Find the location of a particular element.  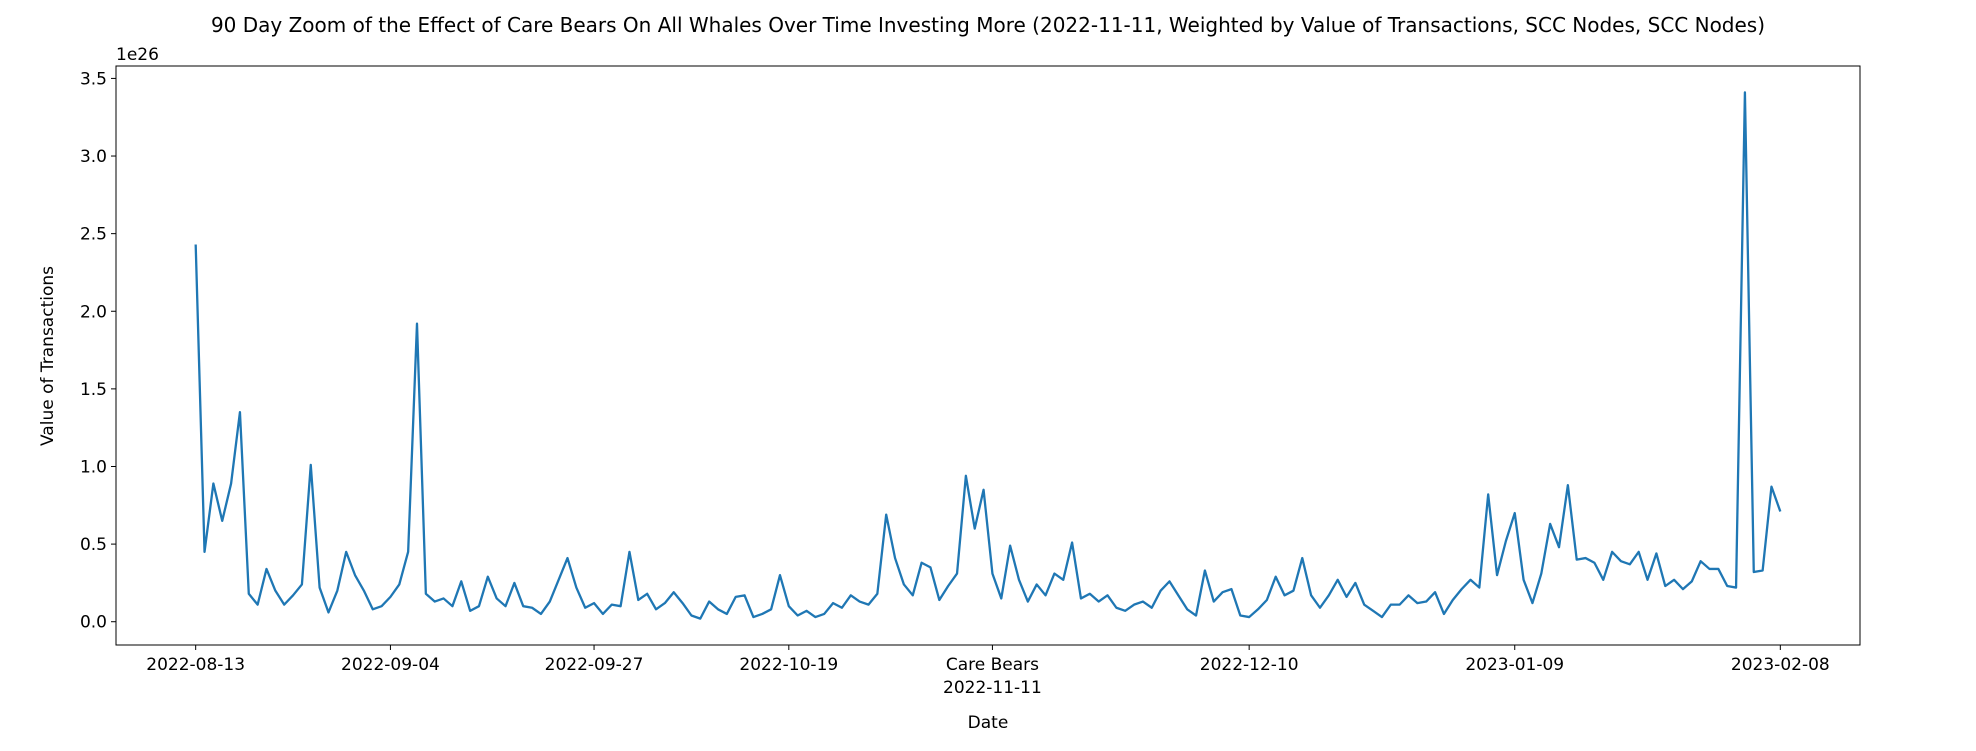

y-offset-label: 1e26 is located at coordinates (137, 55).